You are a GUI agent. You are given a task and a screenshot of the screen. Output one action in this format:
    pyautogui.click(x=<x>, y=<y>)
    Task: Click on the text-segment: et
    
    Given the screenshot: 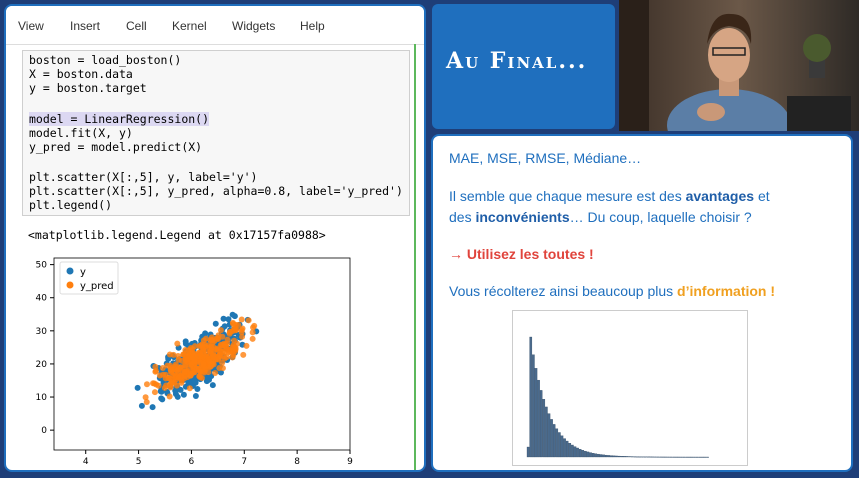 What is the action you would take?
    pyautogui.click(x=762, y=196)
    